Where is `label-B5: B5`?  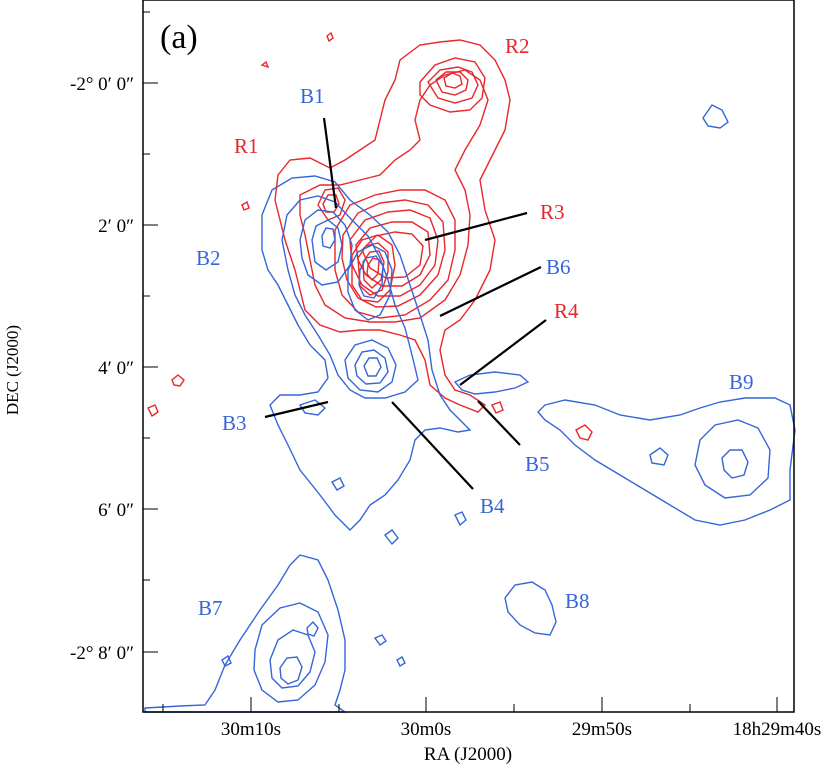 label-B5: B5 is located at coordinates (537, 464).